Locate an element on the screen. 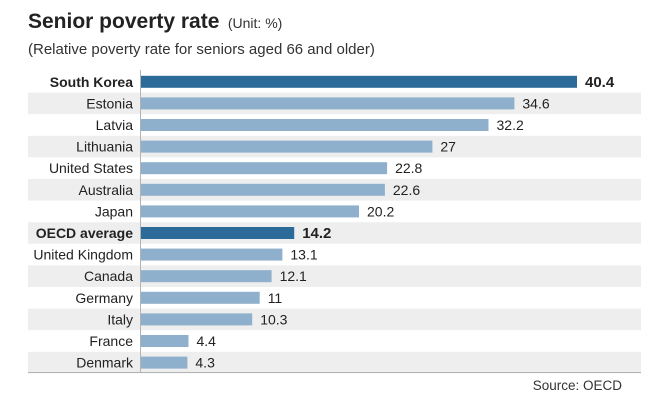 The width and height of the screenshot is (658, 409). category-label: Australia is located at coordinates (106, 190).